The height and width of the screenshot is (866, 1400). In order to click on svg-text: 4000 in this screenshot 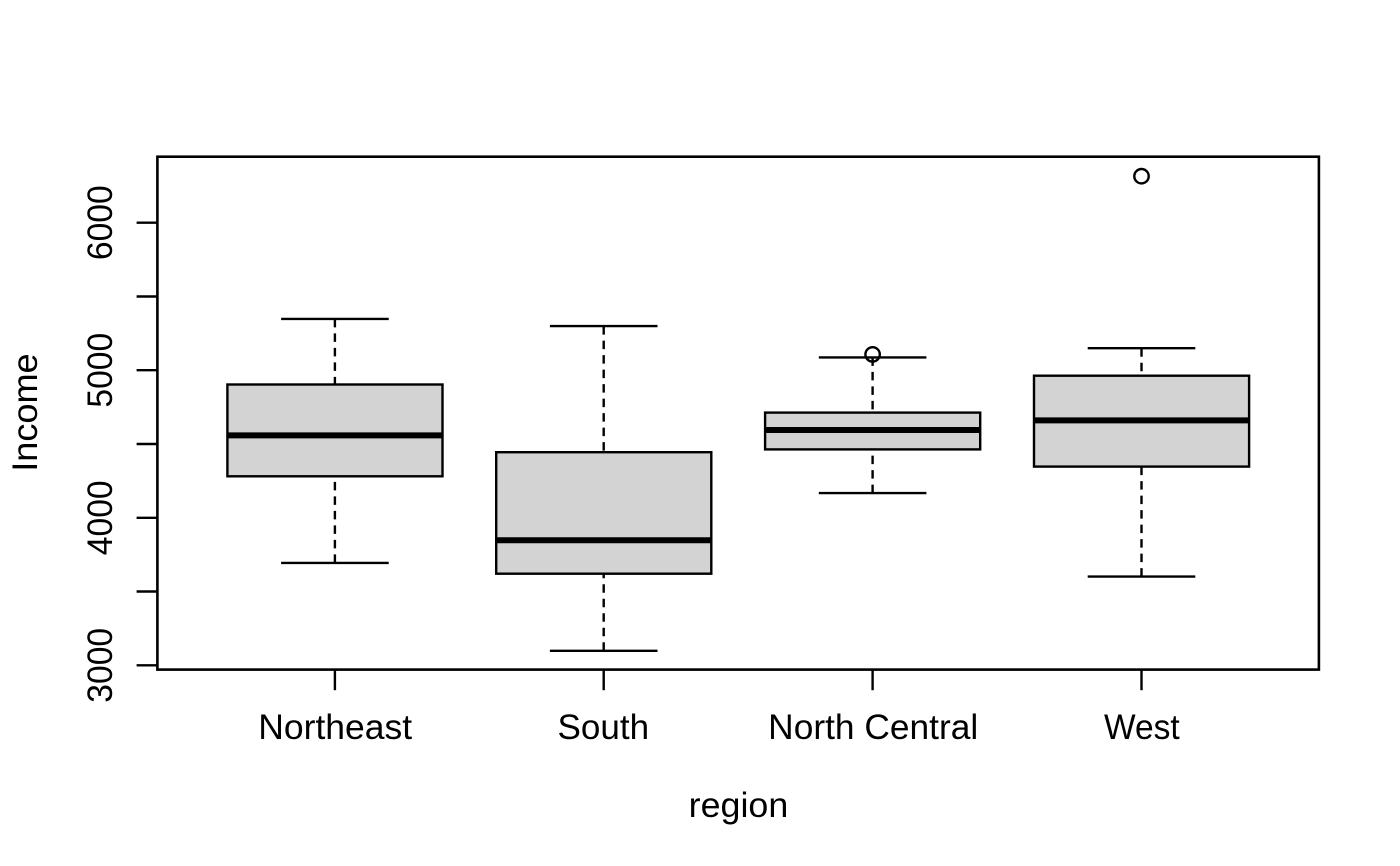, I will do `click(100, 517)`.